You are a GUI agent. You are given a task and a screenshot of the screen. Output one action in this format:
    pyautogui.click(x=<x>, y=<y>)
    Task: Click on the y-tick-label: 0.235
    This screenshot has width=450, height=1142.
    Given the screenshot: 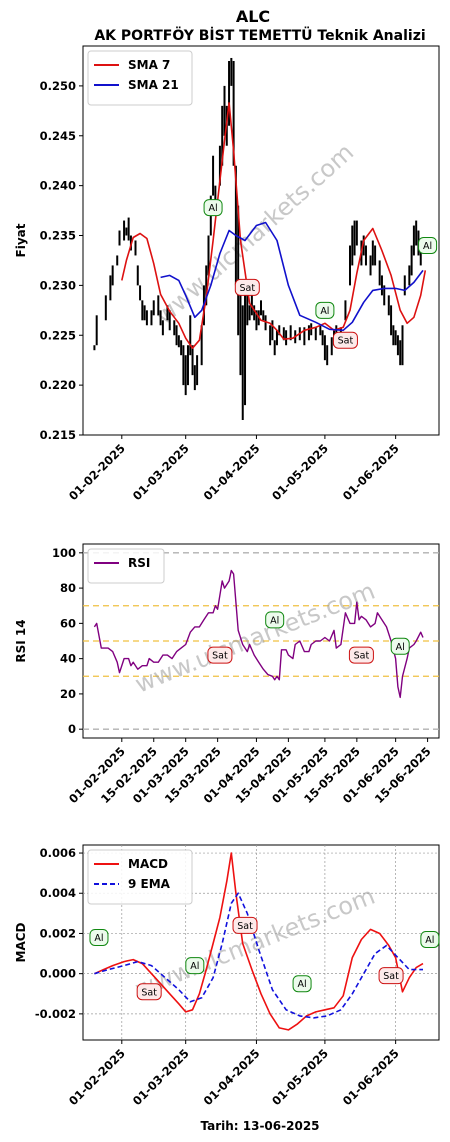 What is the action you would take?
    pyautogui.click(x=58, y=236)
    